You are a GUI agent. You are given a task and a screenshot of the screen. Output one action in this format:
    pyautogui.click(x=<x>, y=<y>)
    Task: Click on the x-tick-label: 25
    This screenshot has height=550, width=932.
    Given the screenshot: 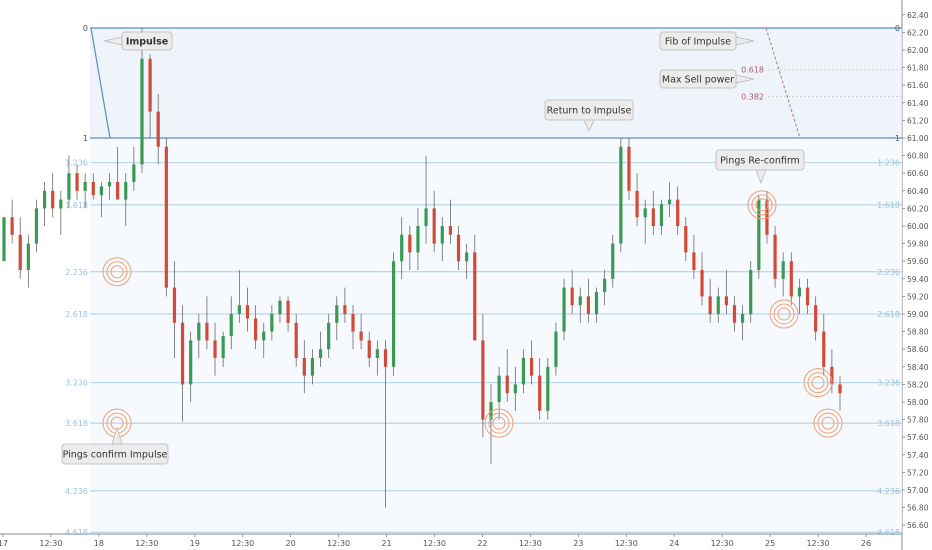 What is the action you would take?
    pyautogui.click(x=770, y=543)
    